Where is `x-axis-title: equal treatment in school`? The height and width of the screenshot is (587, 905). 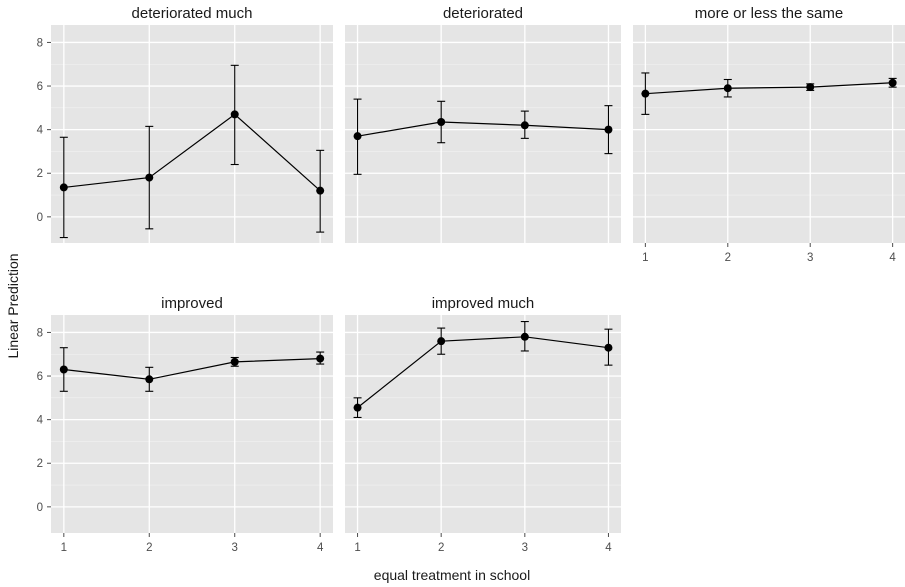 x-axis-title: equal treatment in school is located at coordinates (452, 575).